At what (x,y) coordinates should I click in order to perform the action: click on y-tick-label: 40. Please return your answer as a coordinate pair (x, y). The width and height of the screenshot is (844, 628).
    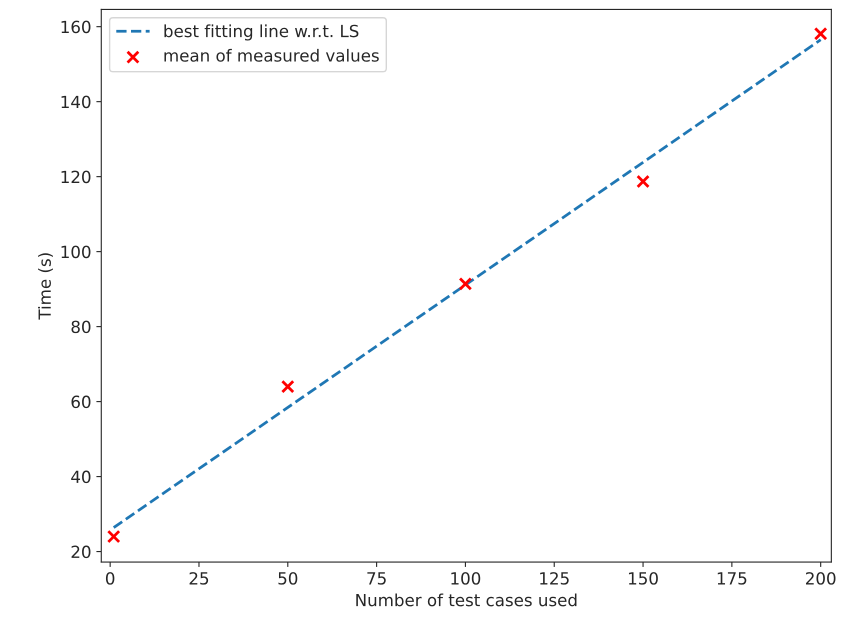
    Looking at the image, I should click on (80, 477).